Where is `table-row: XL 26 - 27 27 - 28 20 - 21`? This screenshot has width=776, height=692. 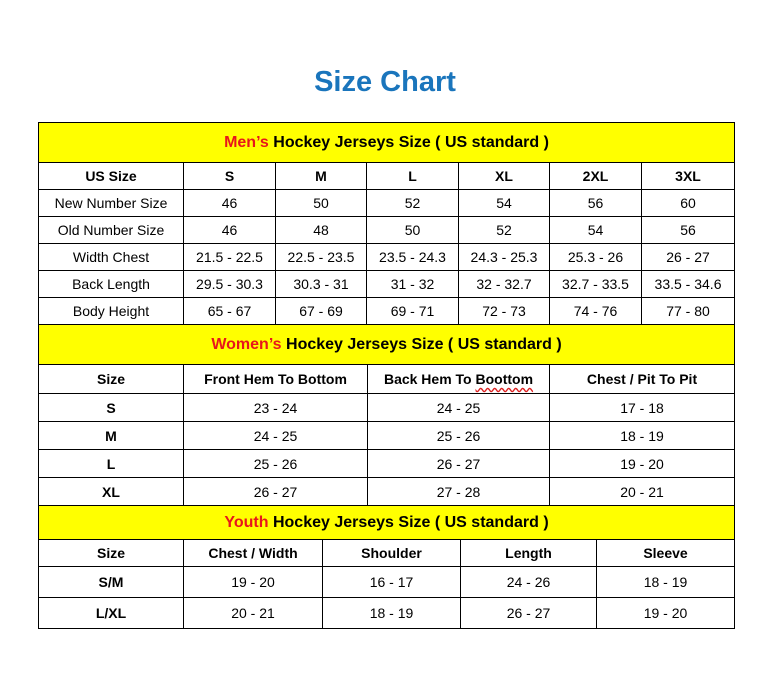
table-row: XL 26 - 27 27 - 28 20 - 21 is located at coordinates (387, 491).